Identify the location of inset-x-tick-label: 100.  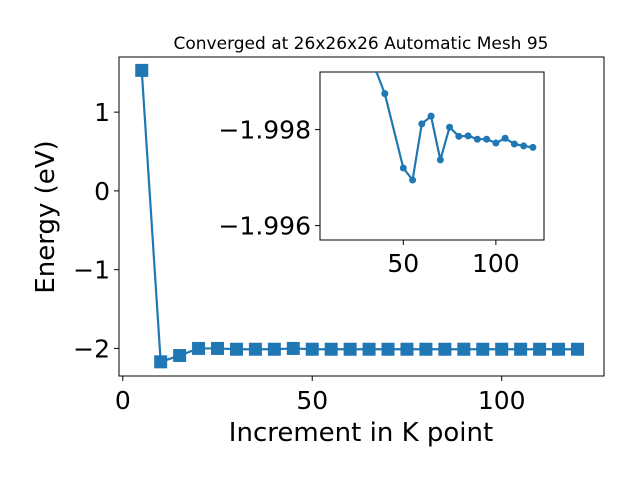
(496, 263).